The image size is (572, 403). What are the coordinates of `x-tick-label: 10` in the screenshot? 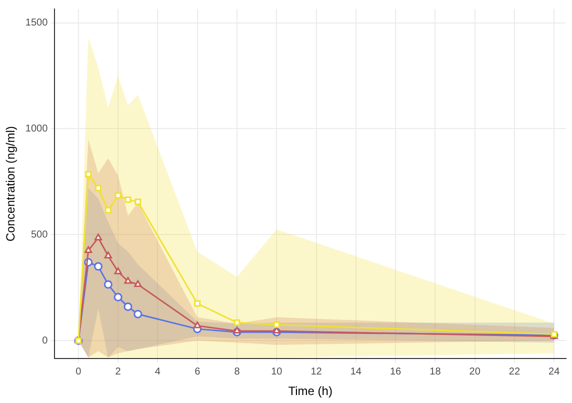 It's located at (277, 372).